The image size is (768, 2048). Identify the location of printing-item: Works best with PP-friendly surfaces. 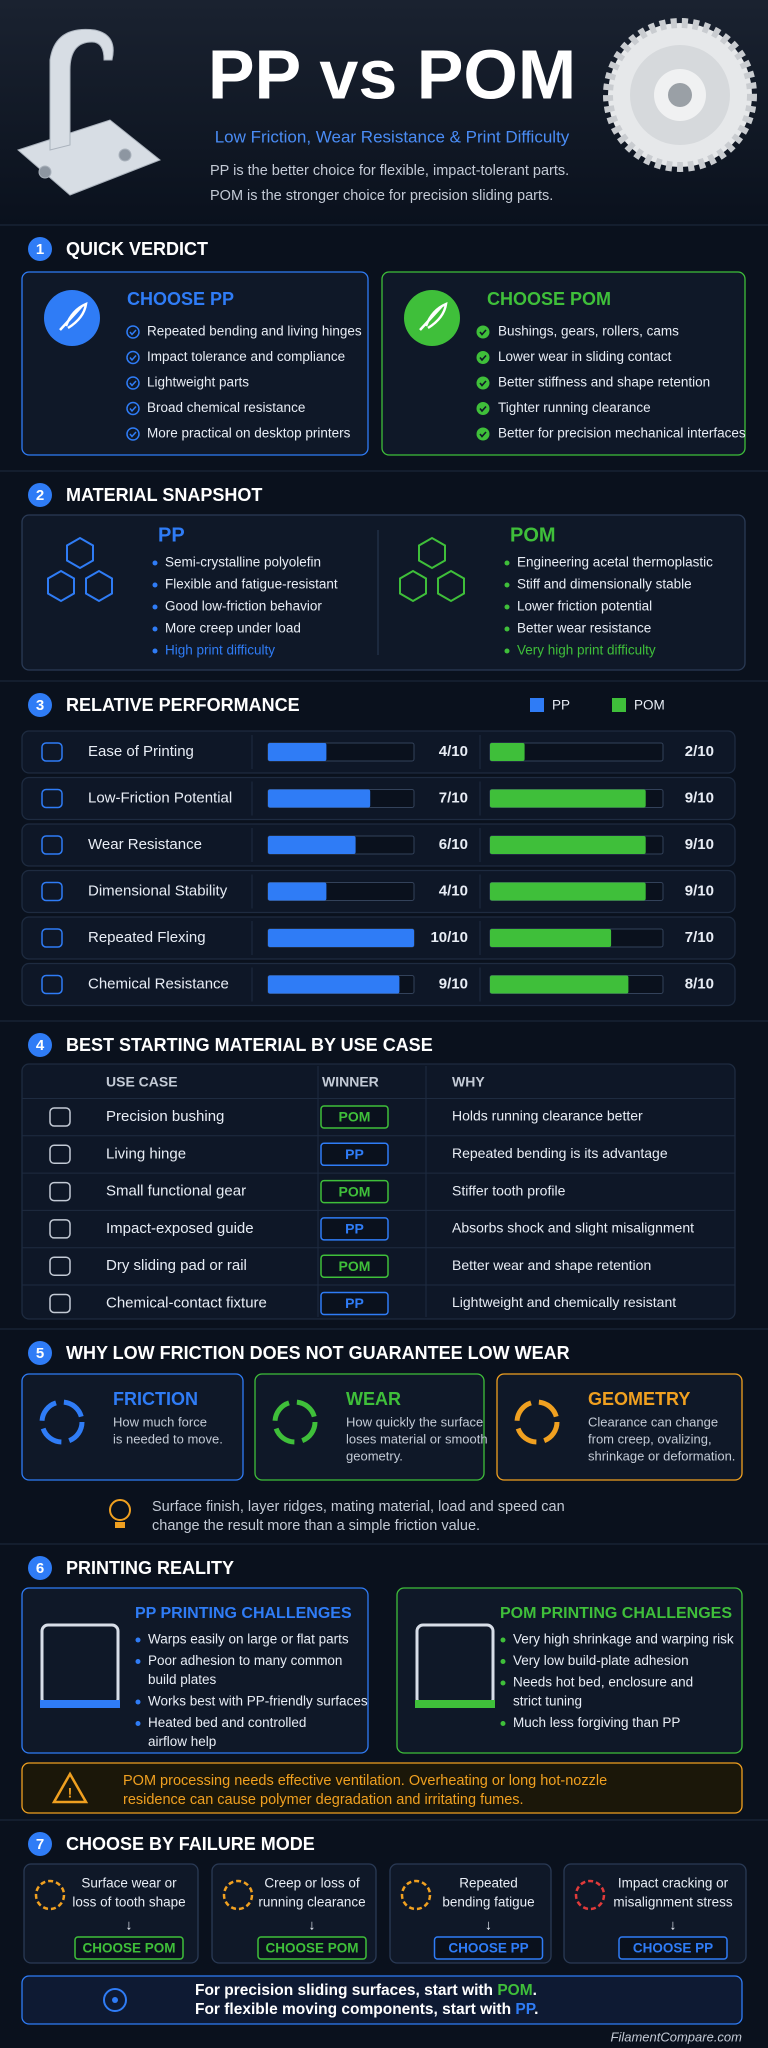
(258, 1701).